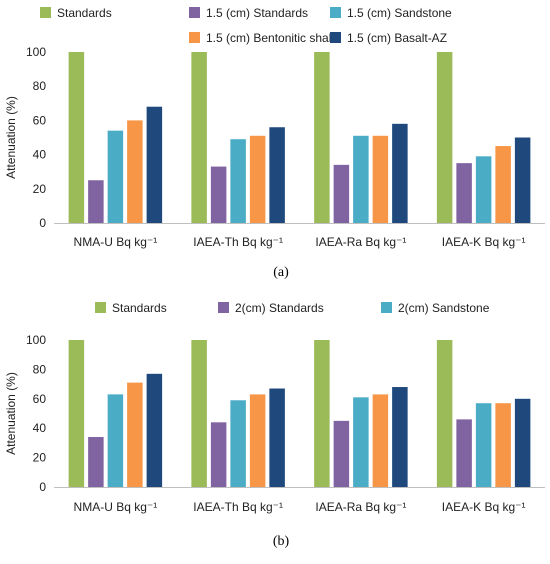 This screenshot has width=550, height=564. What do you see at coordinates (444, 308) in the screenshot?
I see `legend-label: 2(cm) Sandstone` at bounding box center [444, 308].